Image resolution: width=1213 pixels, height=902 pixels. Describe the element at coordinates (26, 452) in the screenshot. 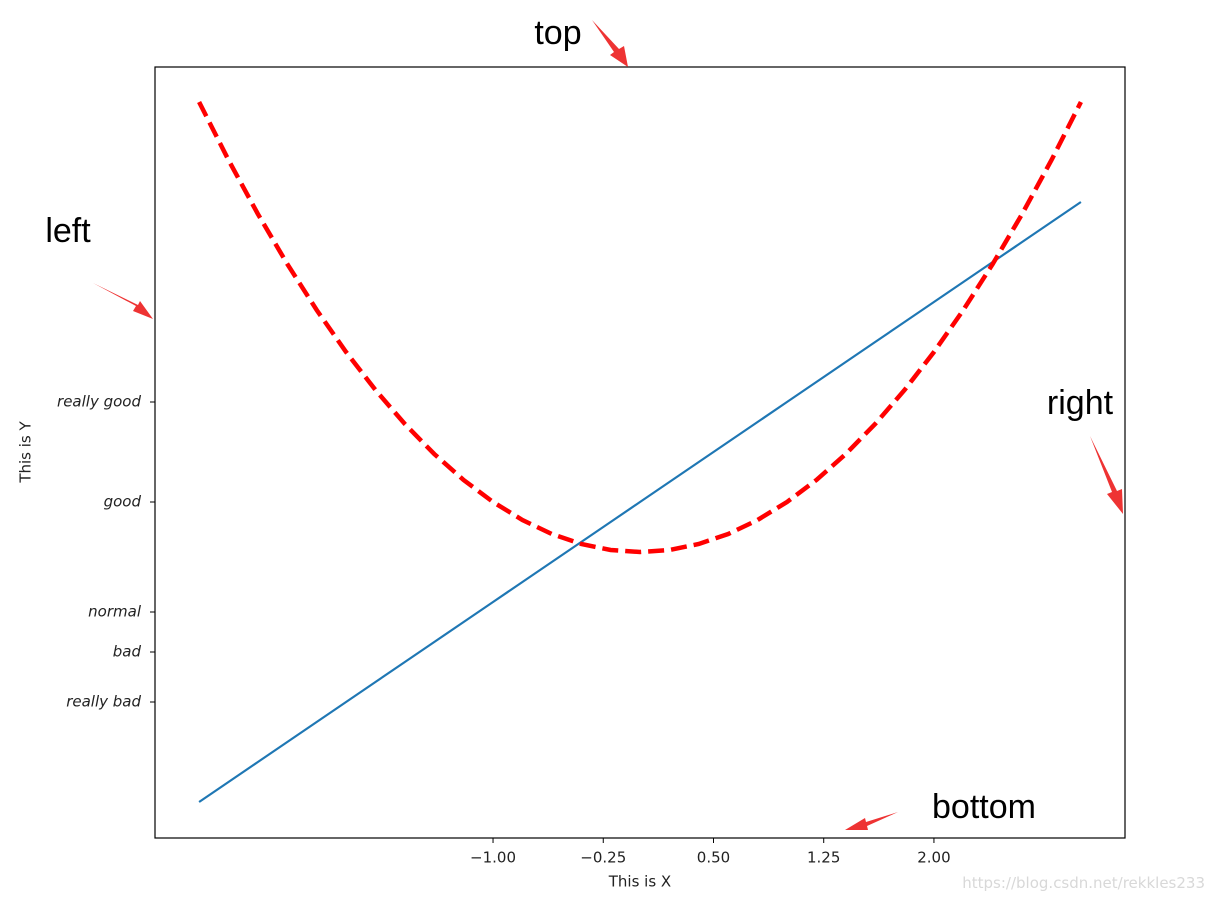

I see `y-axis-label: This is Y` at that location.